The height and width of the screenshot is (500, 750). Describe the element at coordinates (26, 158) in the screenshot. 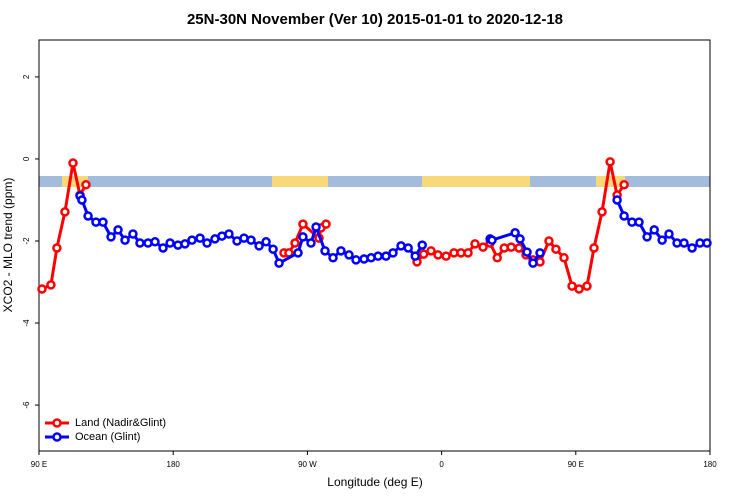

I see `y-tick-label: 0` at that location.